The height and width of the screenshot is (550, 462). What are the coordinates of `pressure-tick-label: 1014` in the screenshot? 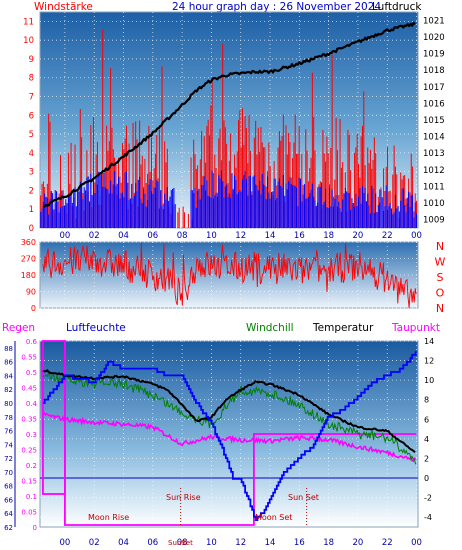 It's located at (434, 138).